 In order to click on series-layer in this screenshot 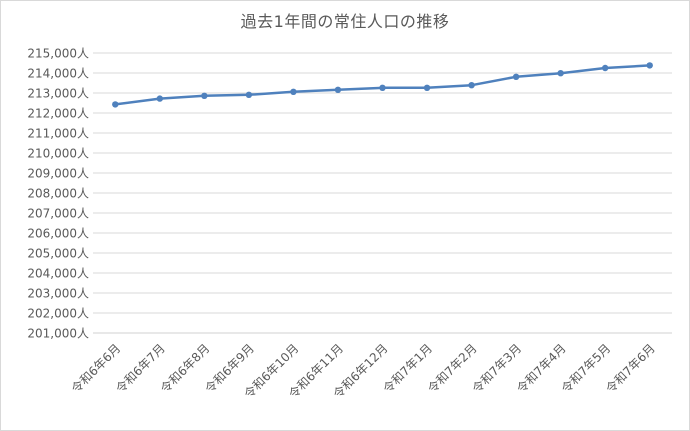, I will do `click(382, 85)`.